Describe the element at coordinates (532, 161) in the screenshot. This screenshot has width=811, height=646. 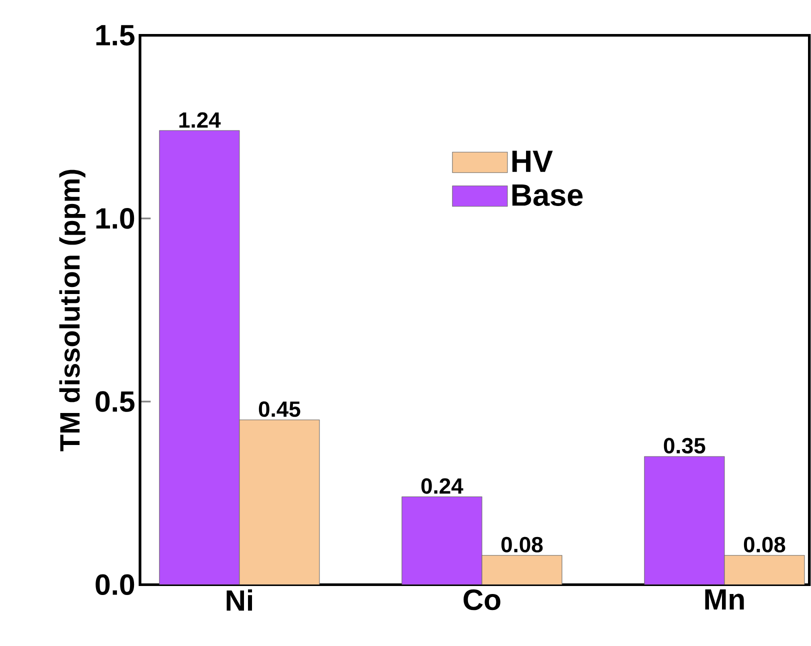
I see `legend-label: HV` at that location.